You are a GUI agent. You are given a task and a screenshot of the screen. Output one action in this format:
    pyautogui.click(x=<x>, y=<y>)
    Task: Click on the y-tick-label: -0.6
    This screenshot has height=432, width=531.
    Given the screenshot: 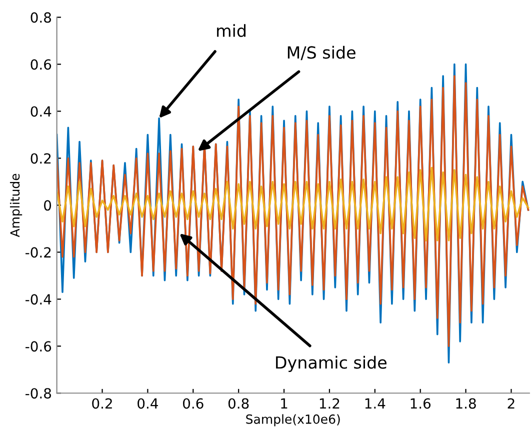 What is the action you would take?
    pyautogui.click(x=39, y=346)
    